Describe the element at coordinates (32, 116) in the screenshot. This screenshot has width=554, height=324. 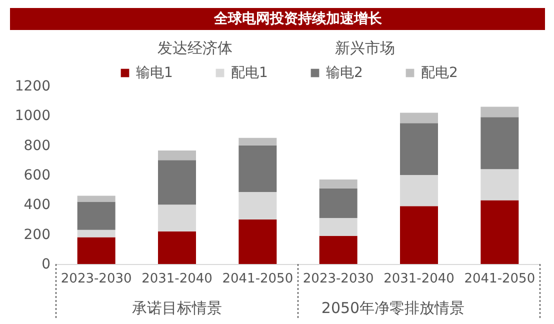
I see `y-tick-label: 1000` at that location.